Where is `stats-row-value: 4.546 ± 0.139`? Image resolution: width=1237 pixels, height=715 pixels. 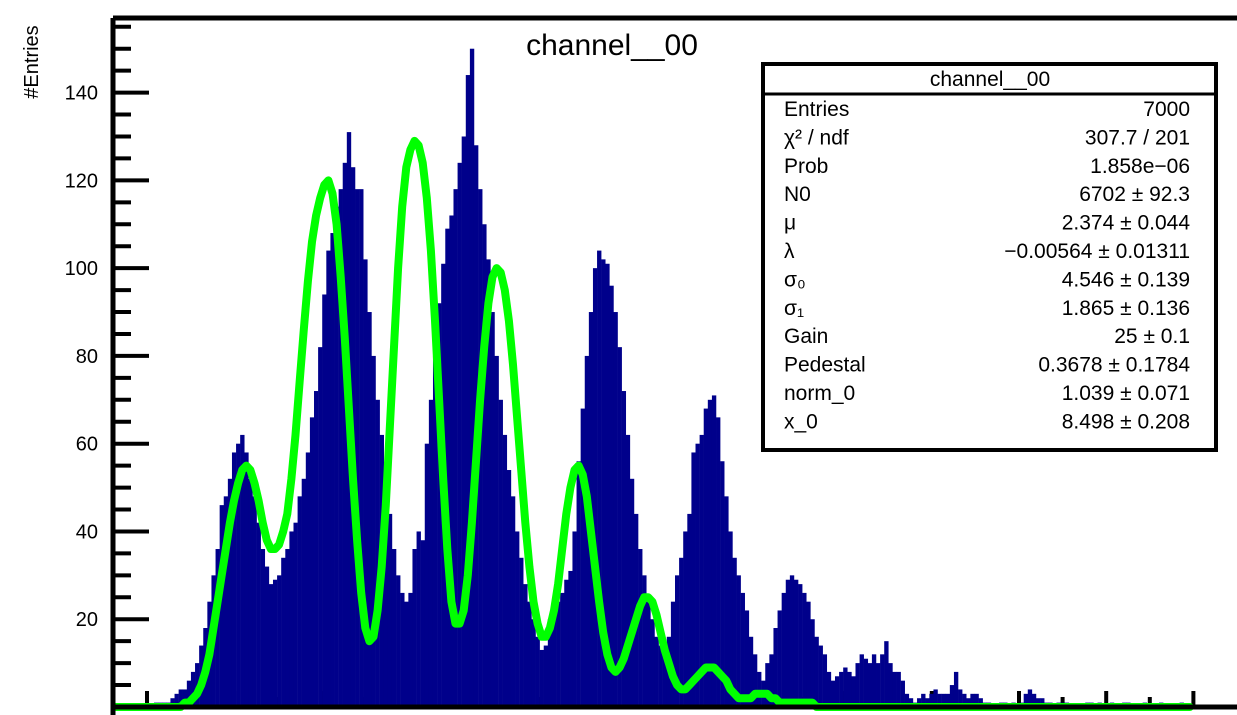 stats-row-value: 4.546 ± 0.139 is located at coordinates (1126, 279).